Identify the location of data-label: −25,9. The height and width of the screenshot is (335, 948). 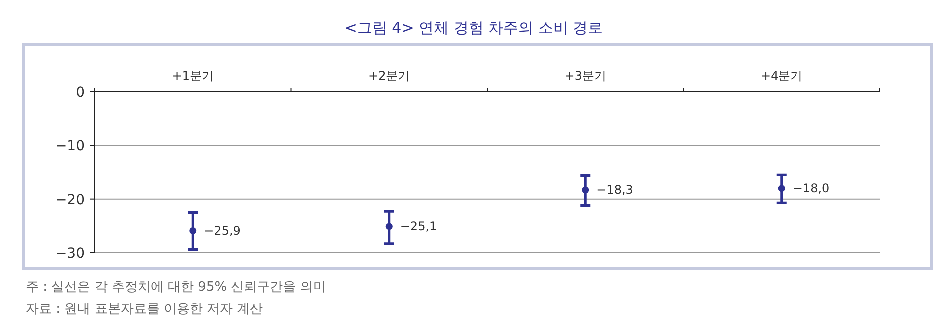
(222, 231).